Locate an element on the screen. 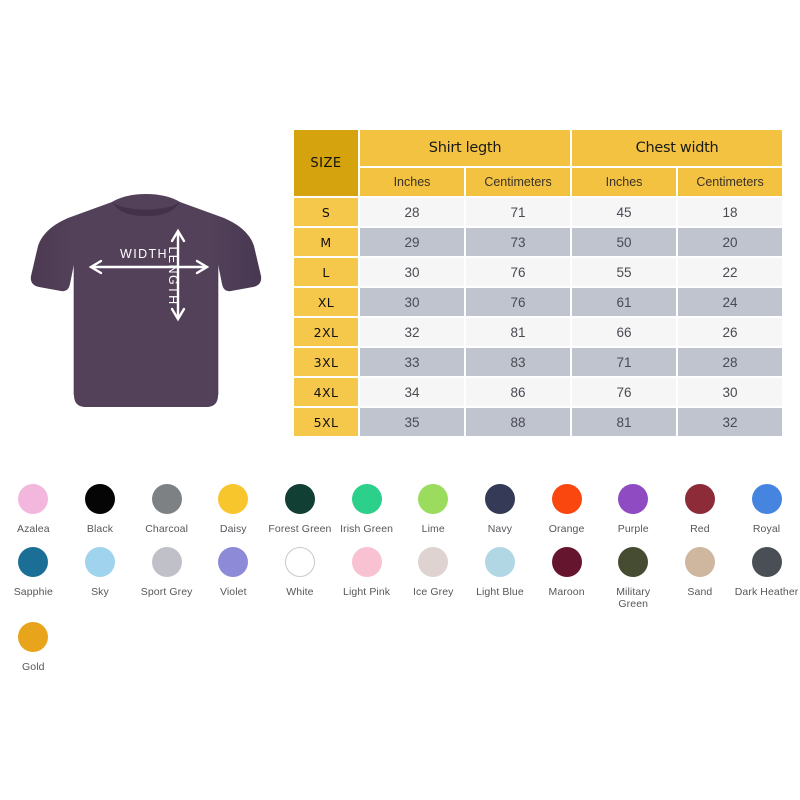  swatch-label: Dark Heather is located at coordinates (766, 592).